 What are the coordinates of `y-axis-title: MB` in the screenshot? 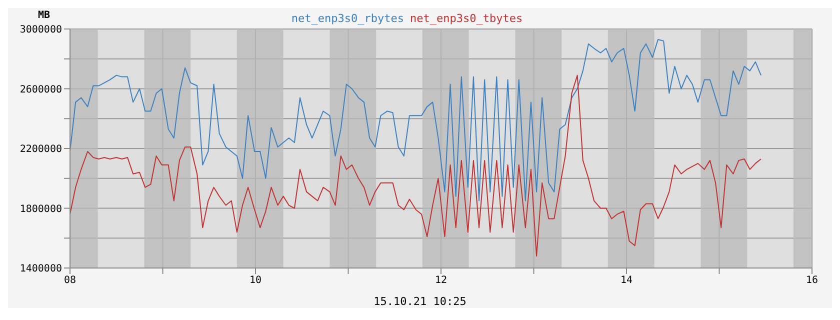 It's located at (44, 15).